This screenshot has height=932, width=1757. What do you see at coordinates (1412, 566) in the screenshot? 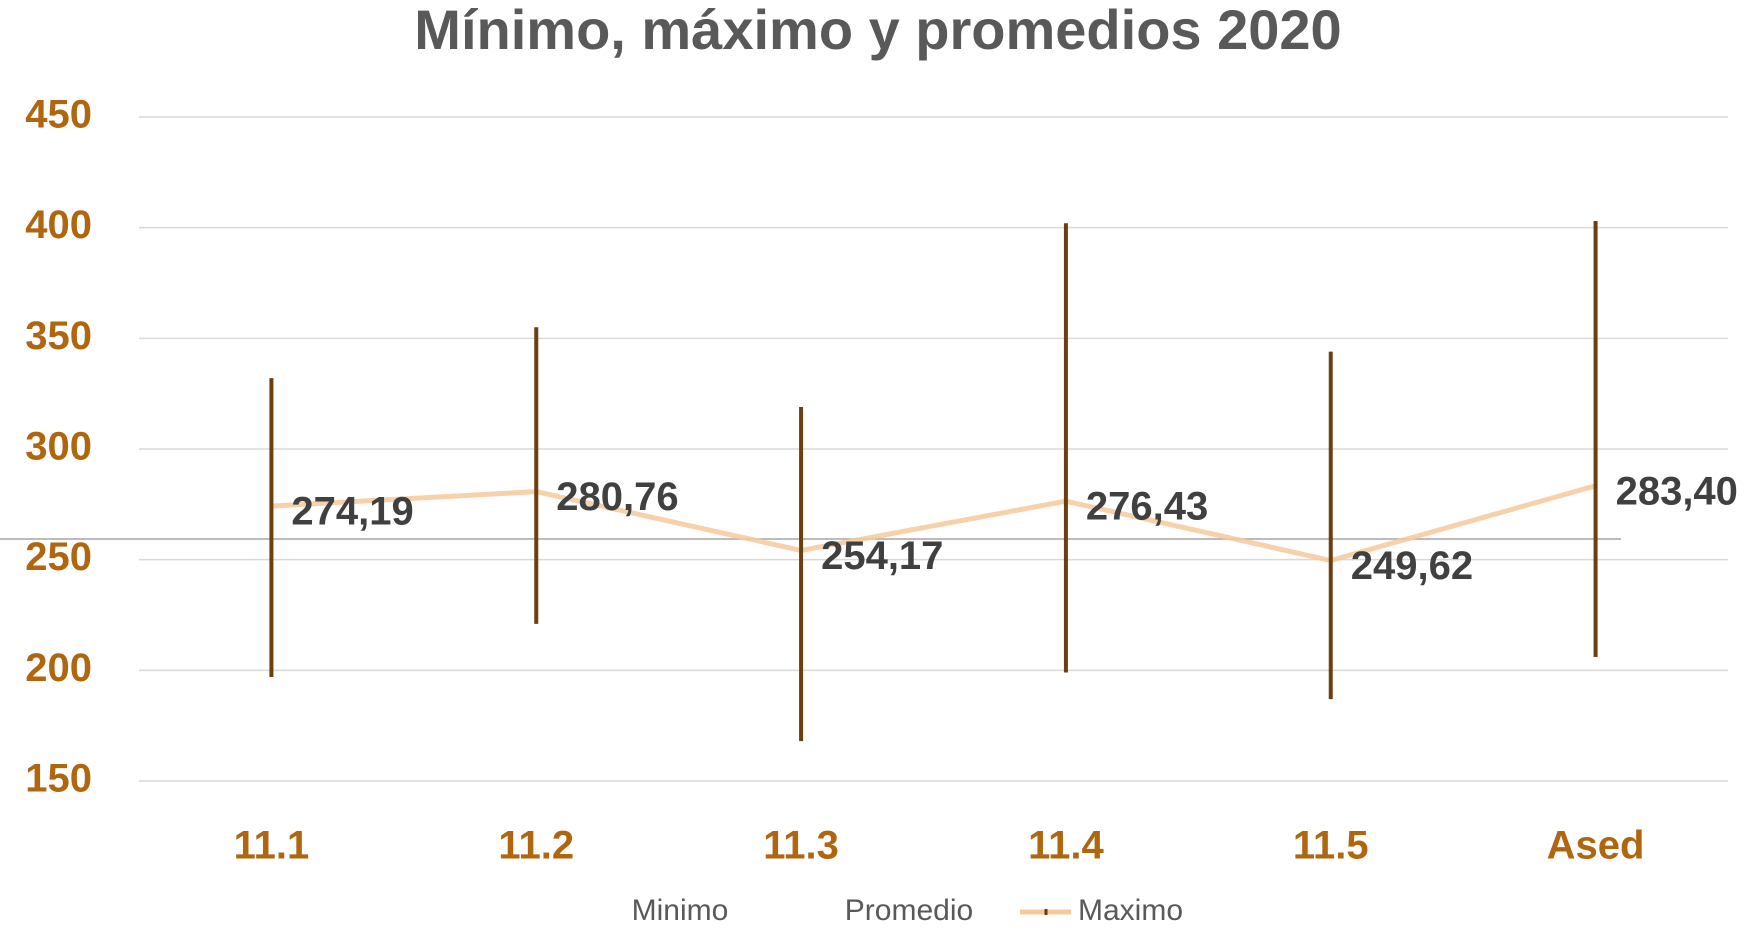
I see `data-label: 249,62` at bounding box center [1412, 566].